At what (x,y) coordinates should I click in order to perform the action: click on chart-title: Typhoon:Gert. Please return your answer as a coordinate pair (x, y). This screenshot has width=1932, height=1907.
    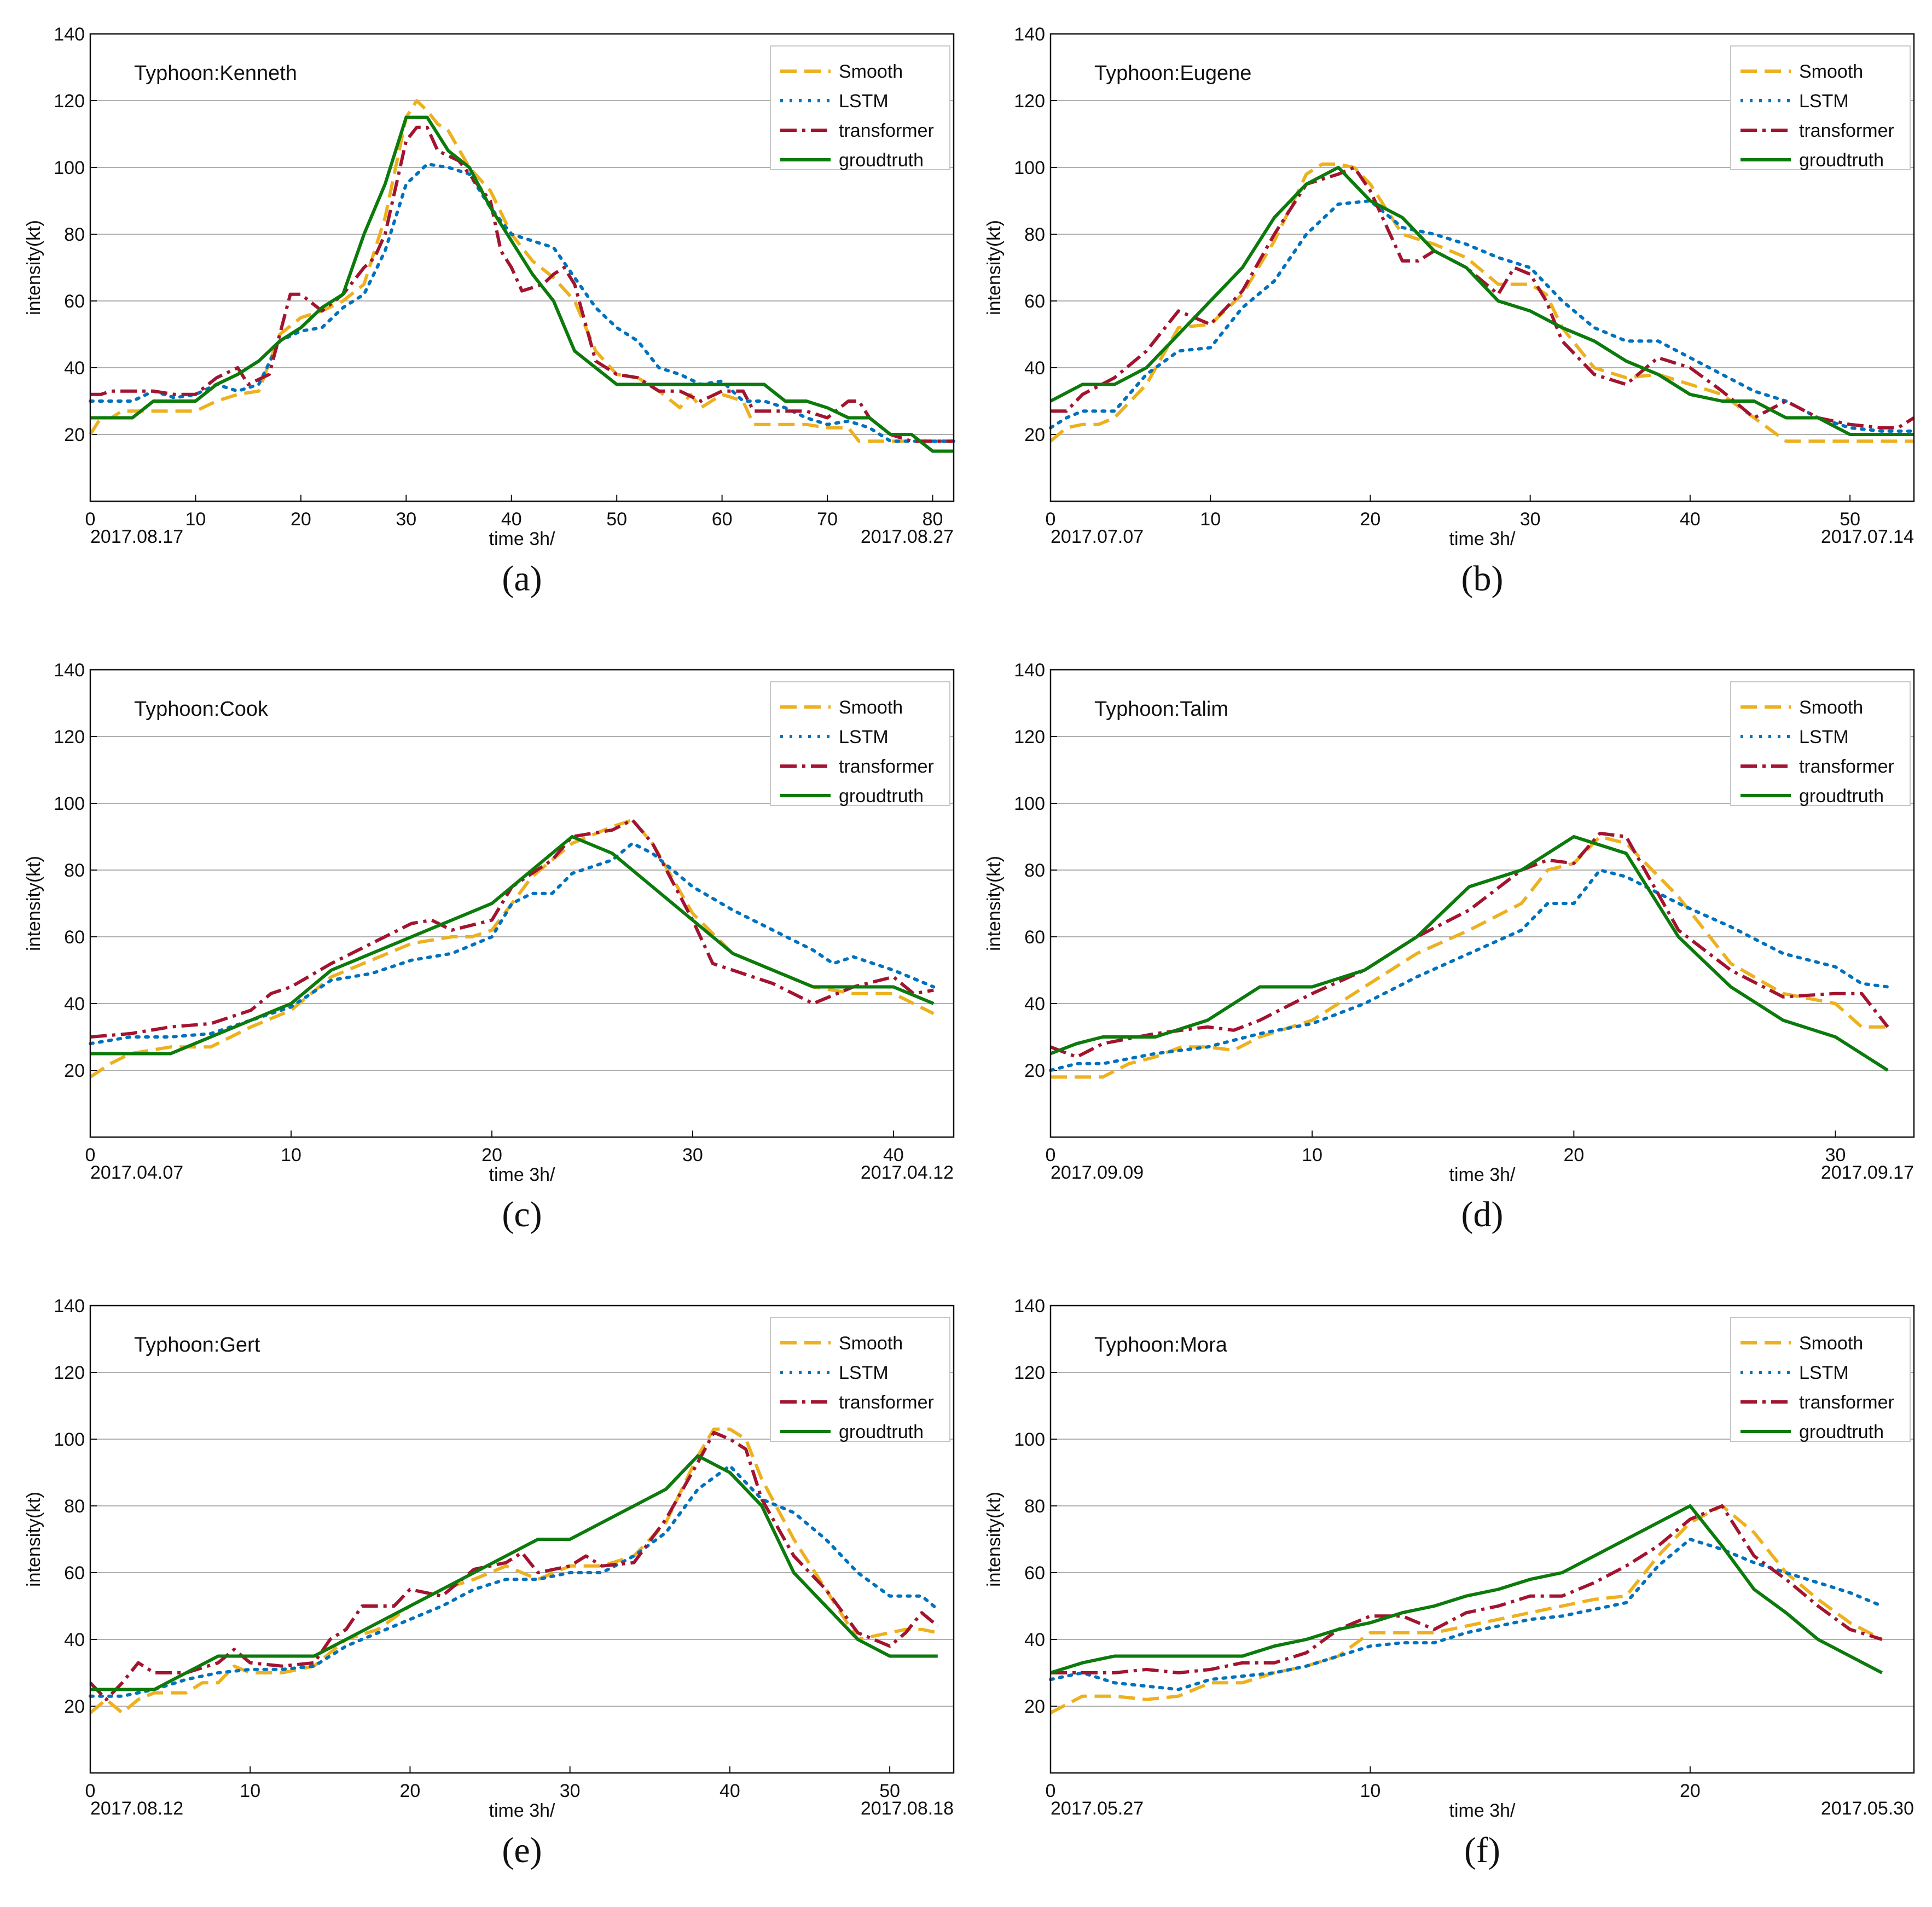
    Looking at the image, I should click on (197, 1345).